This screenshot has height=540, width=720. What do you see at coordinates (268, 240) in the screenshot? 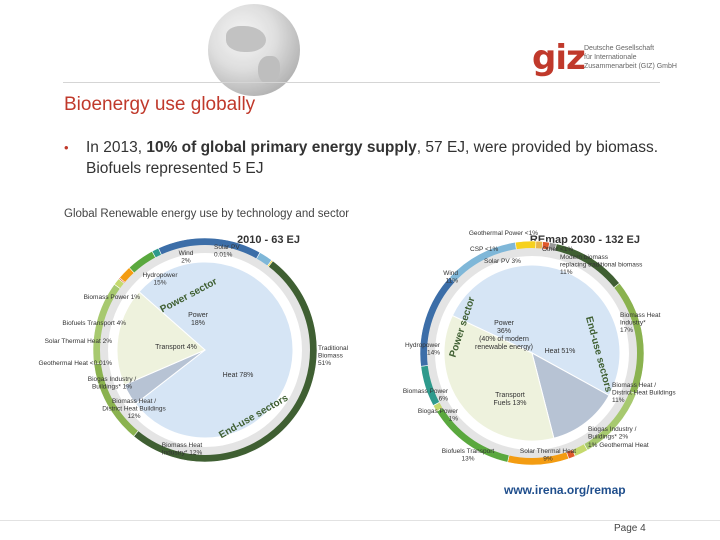
I see `chart-title: 2010 - 63 EJ` at bounding box center [268, 240].